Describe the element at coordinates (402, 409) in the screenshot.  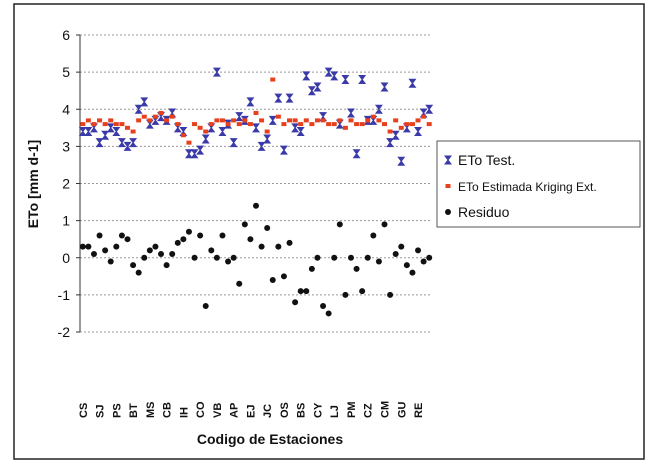
I see `x-tick-label: GU` at that location.